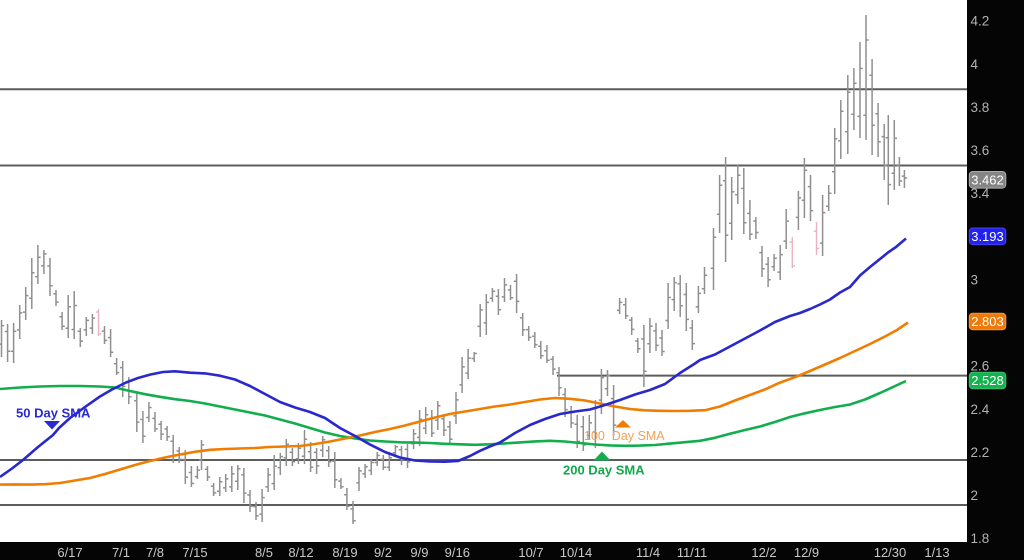 The height and width of the screenshot is (560, 1024). I want to click on svg-text: 4.2, so click(980, 21).